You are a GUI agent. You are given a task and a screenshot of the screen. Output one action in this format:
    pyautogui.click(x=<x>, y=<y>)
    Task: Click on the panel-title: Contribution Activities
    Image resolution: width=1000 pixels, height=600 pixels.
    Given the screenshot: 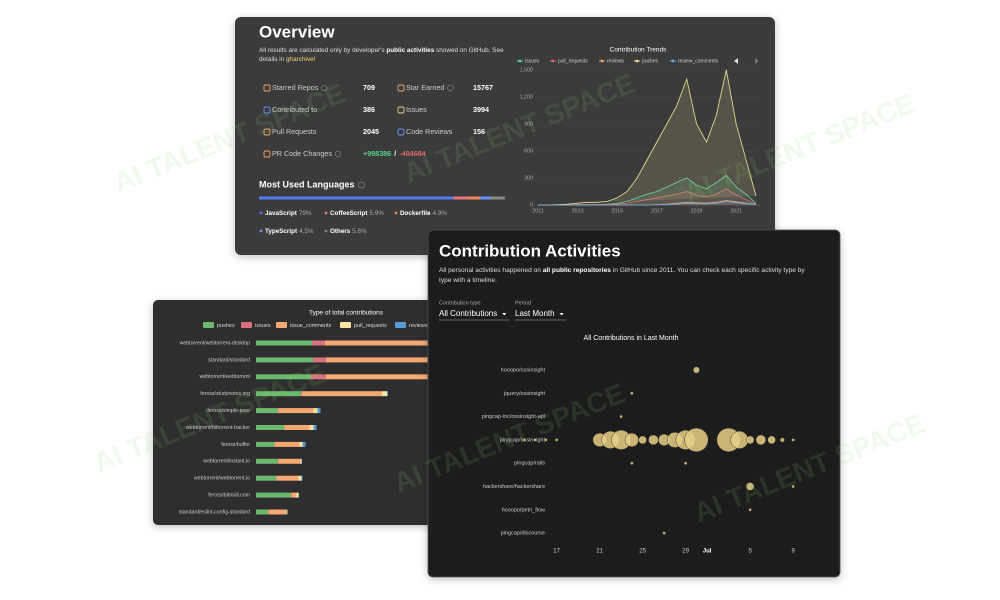 What is the action you would take?
    pyautogui.click(x=530, y=250)
    